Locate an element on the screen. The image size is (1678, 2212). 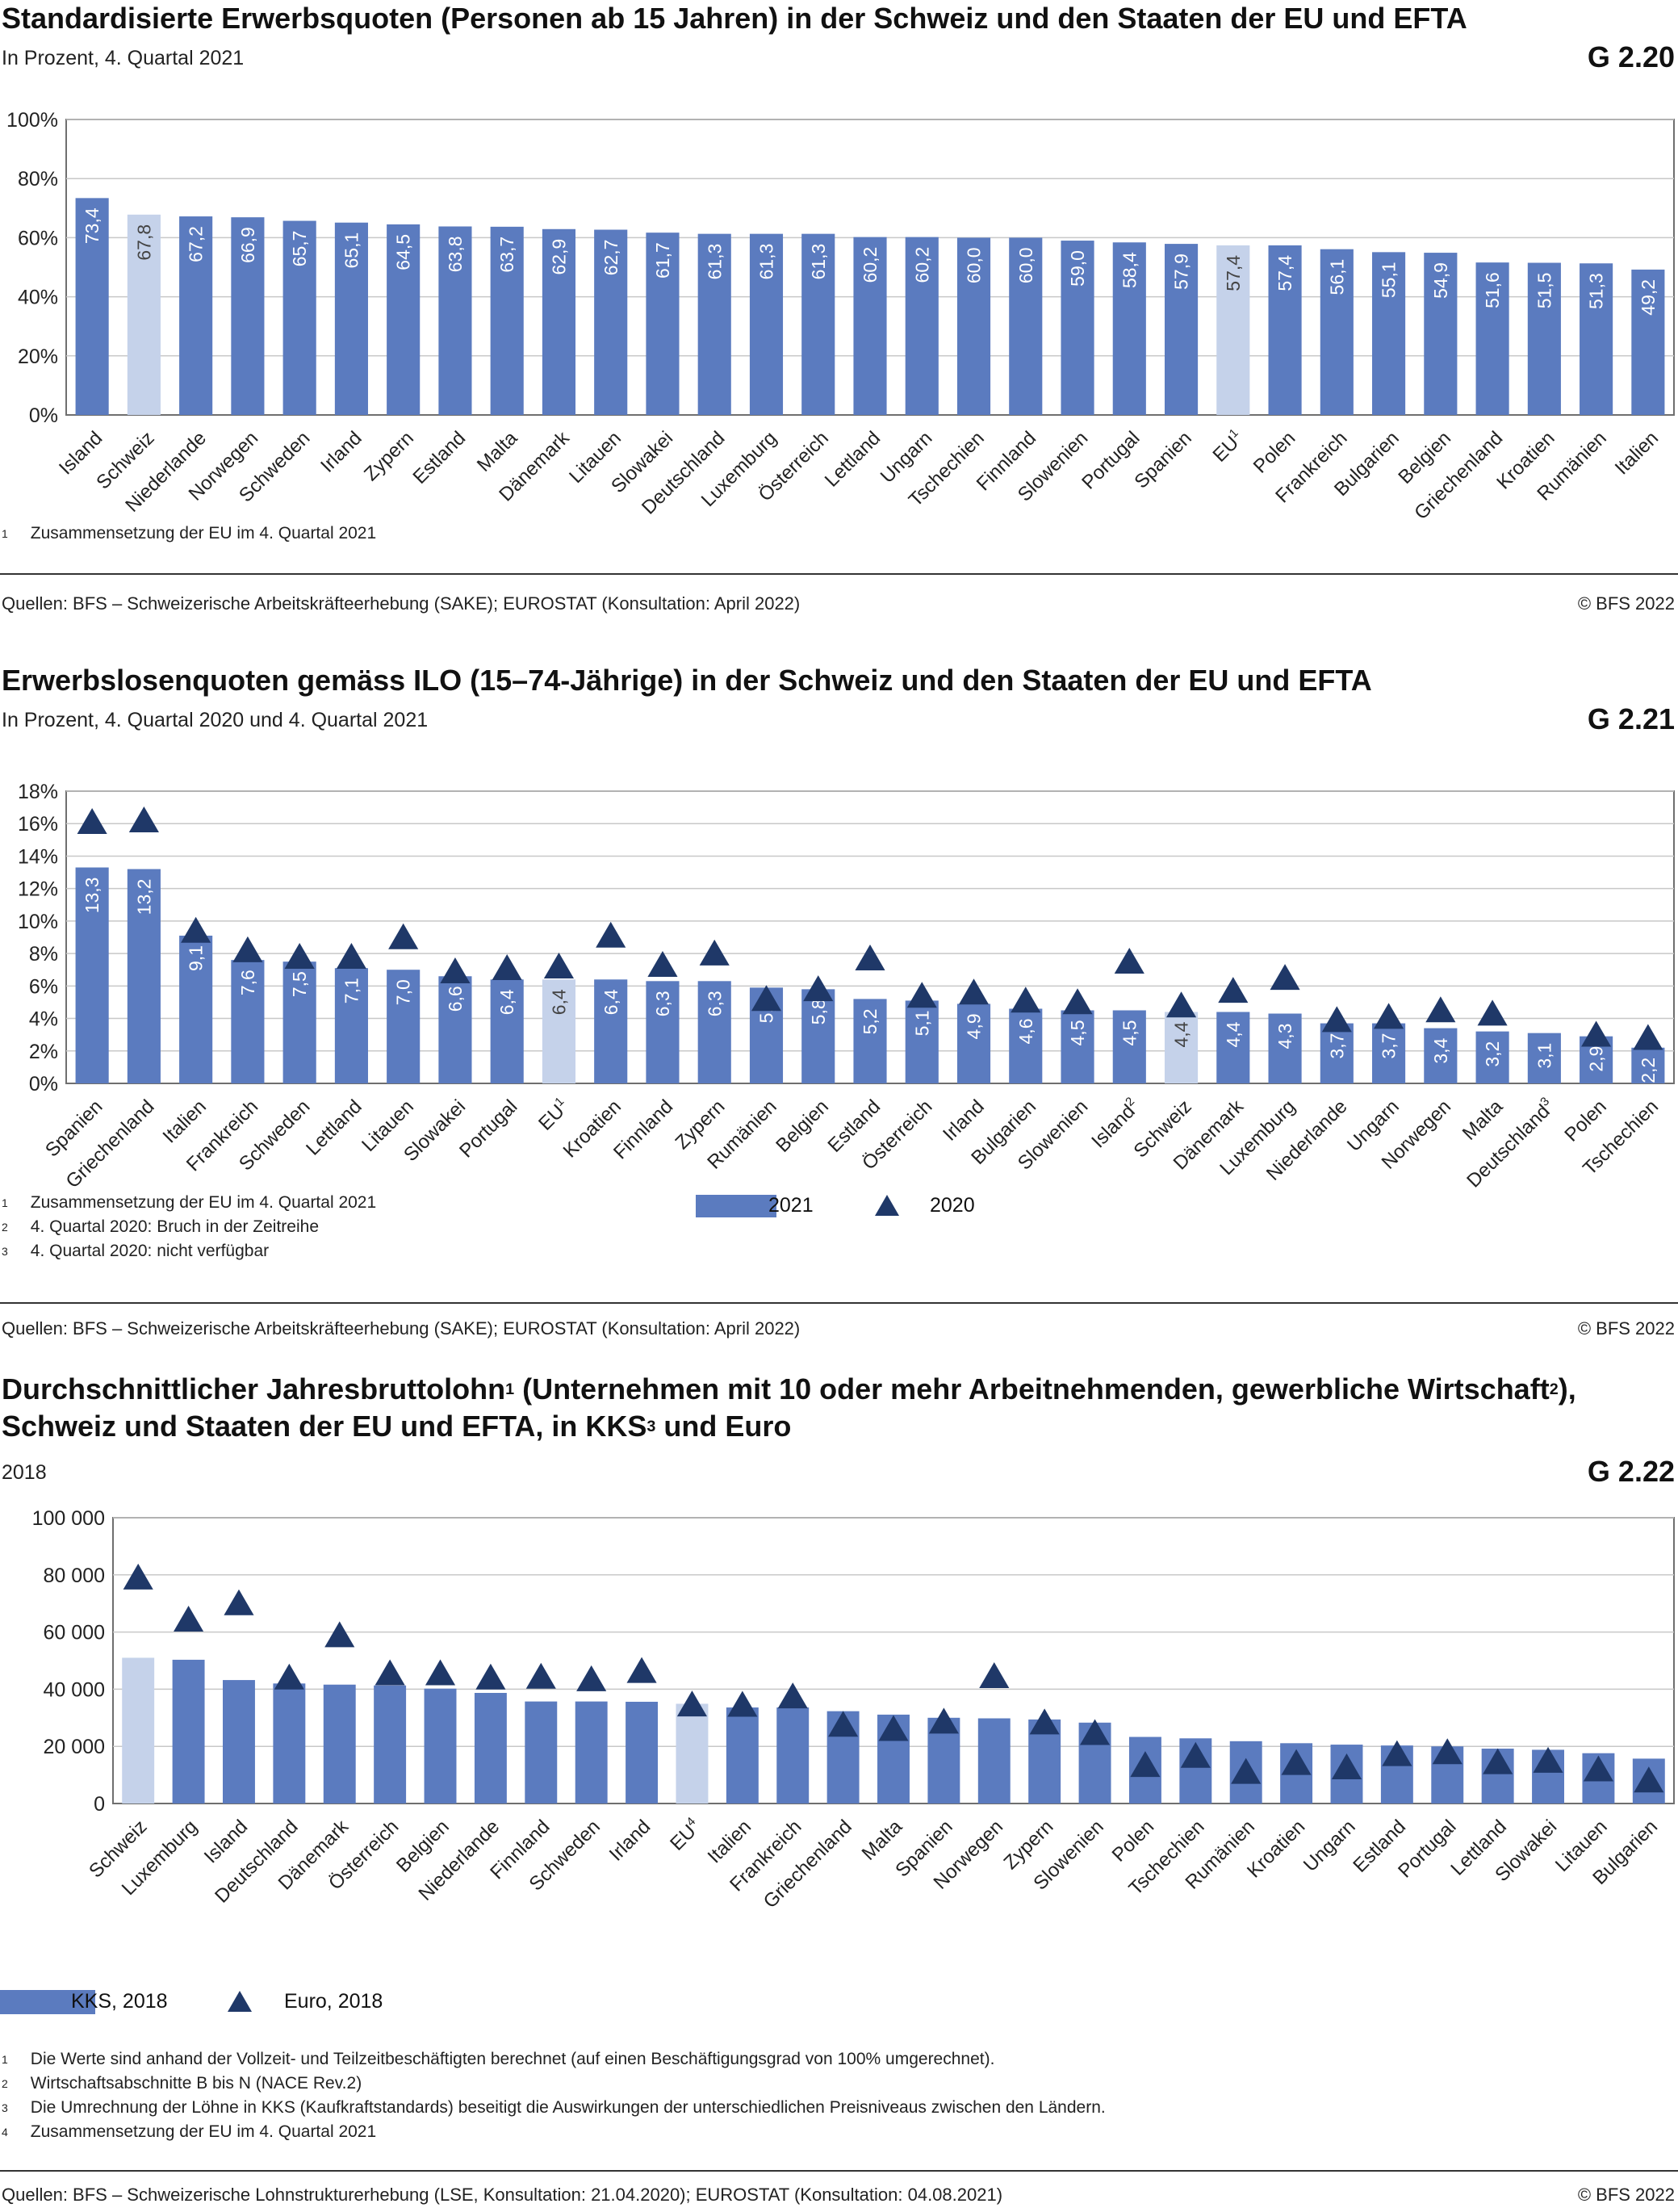
data-label: 60,0 is located at coordinates (1025, 265).